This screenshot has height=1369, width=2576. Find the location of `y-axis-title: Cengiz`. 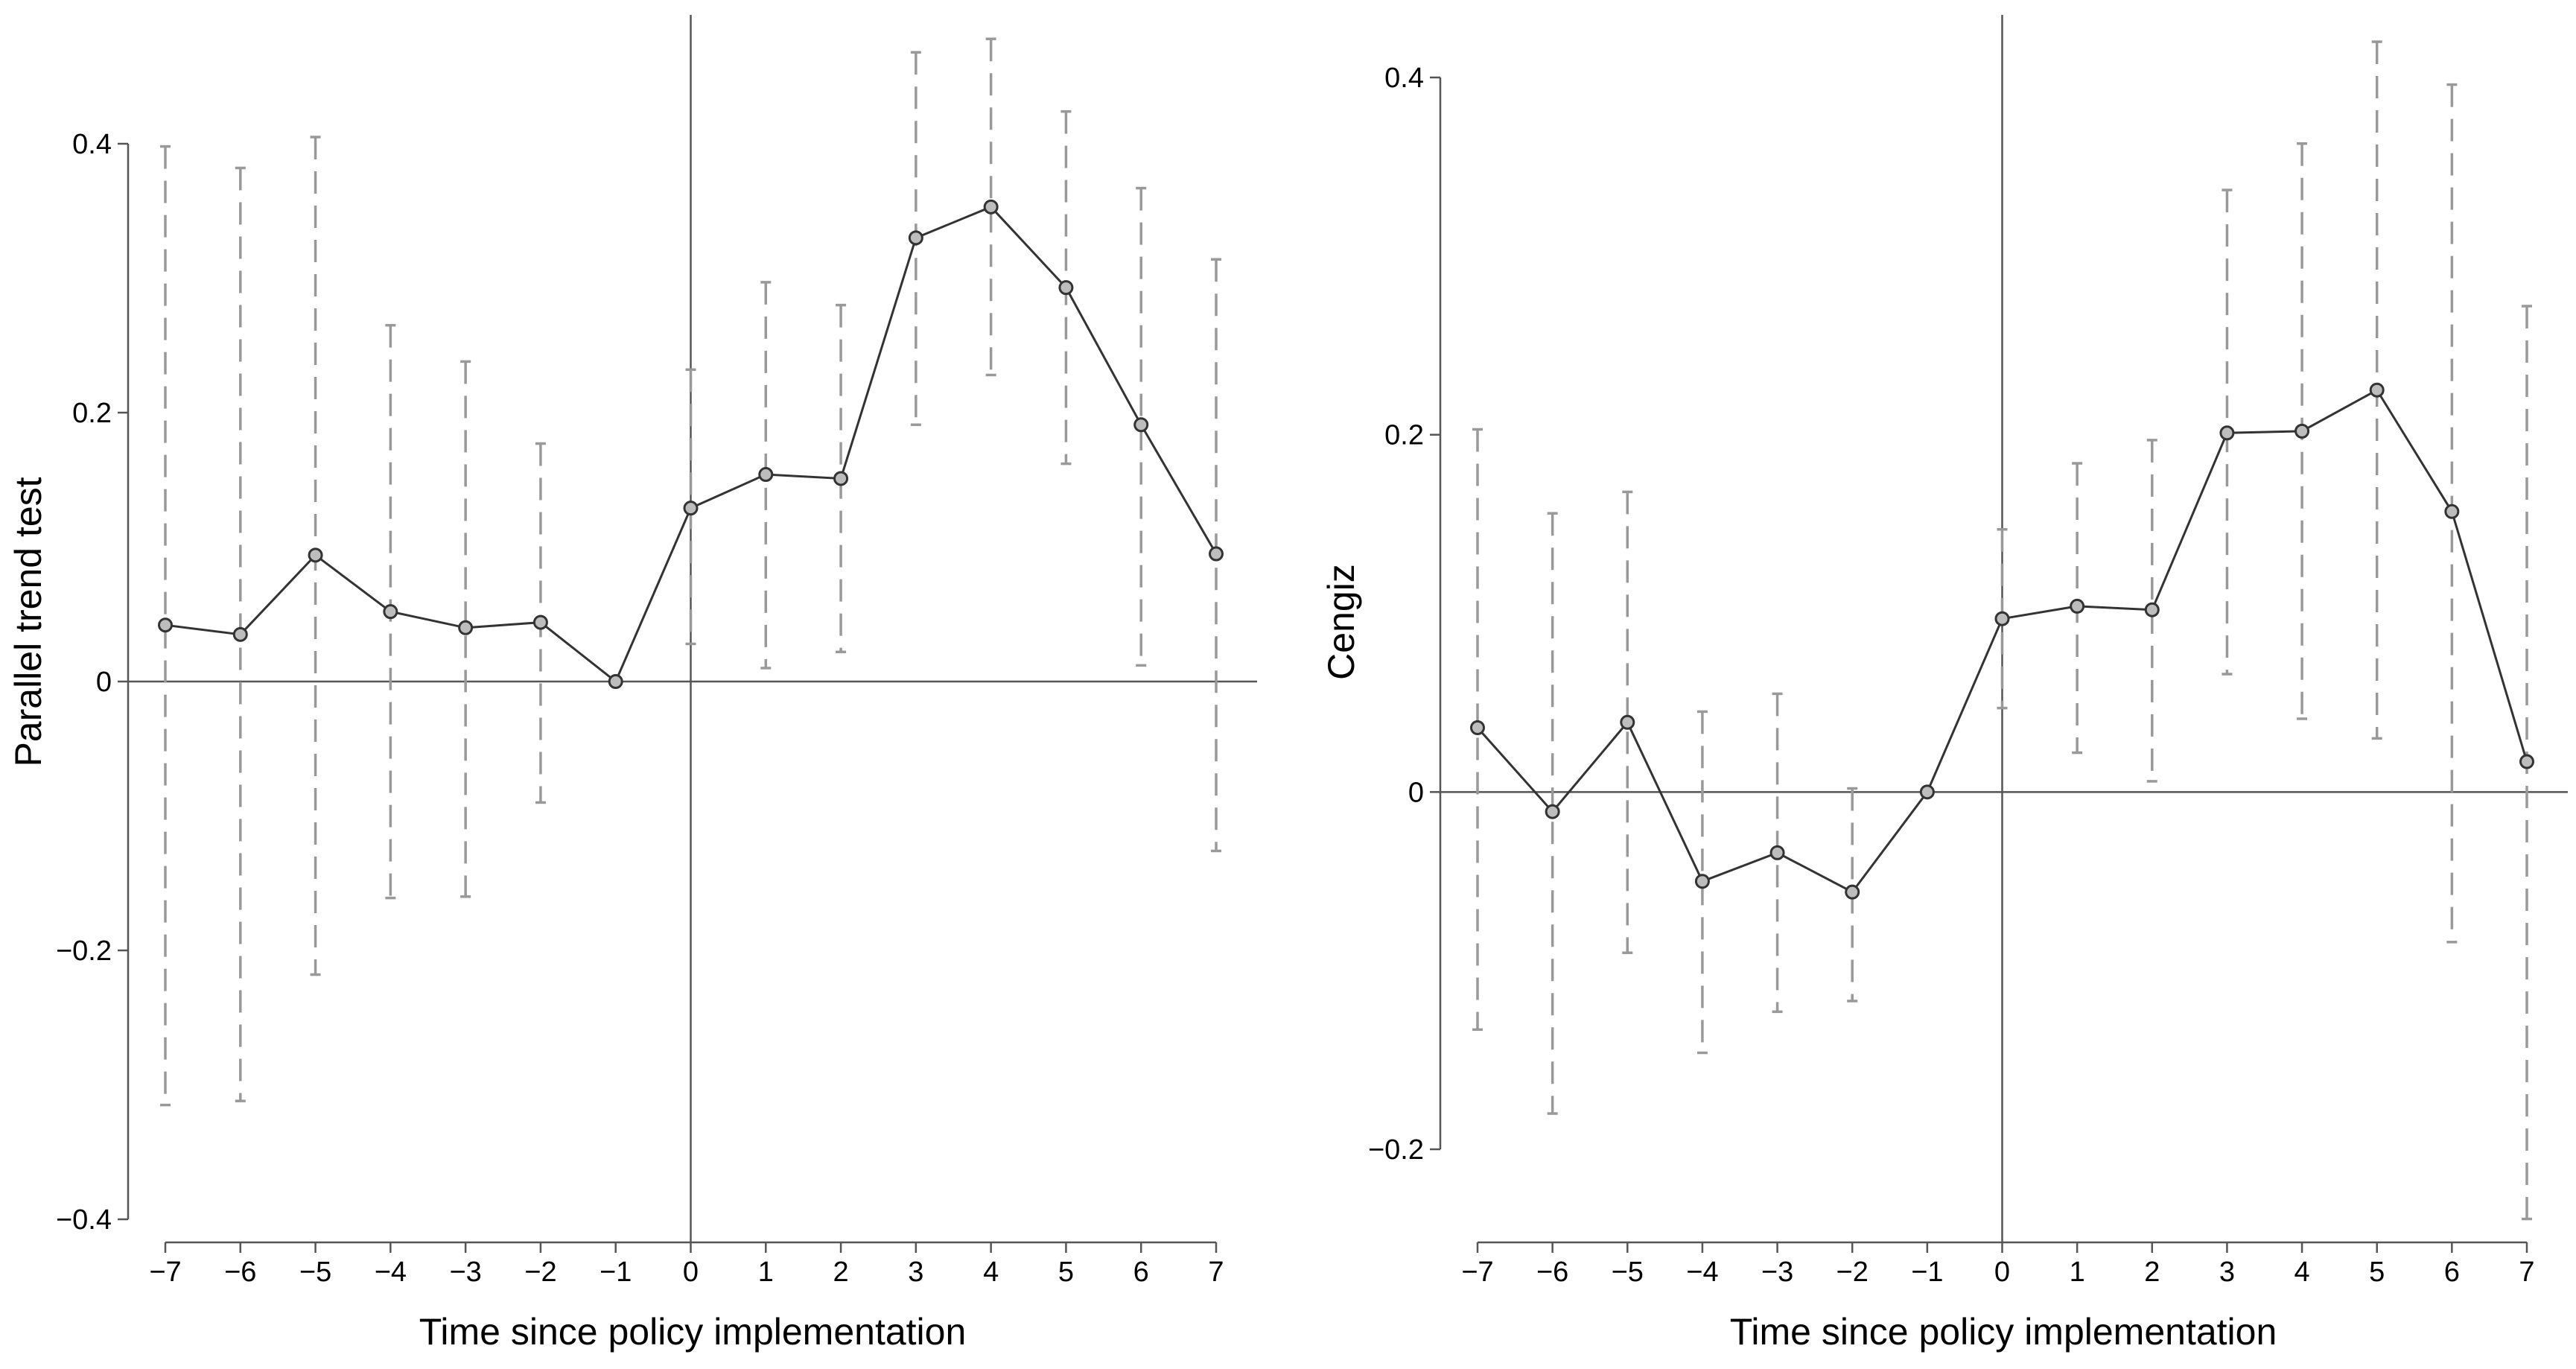

y-axis-title: Cengiz is located at coordinates (1341, 622).